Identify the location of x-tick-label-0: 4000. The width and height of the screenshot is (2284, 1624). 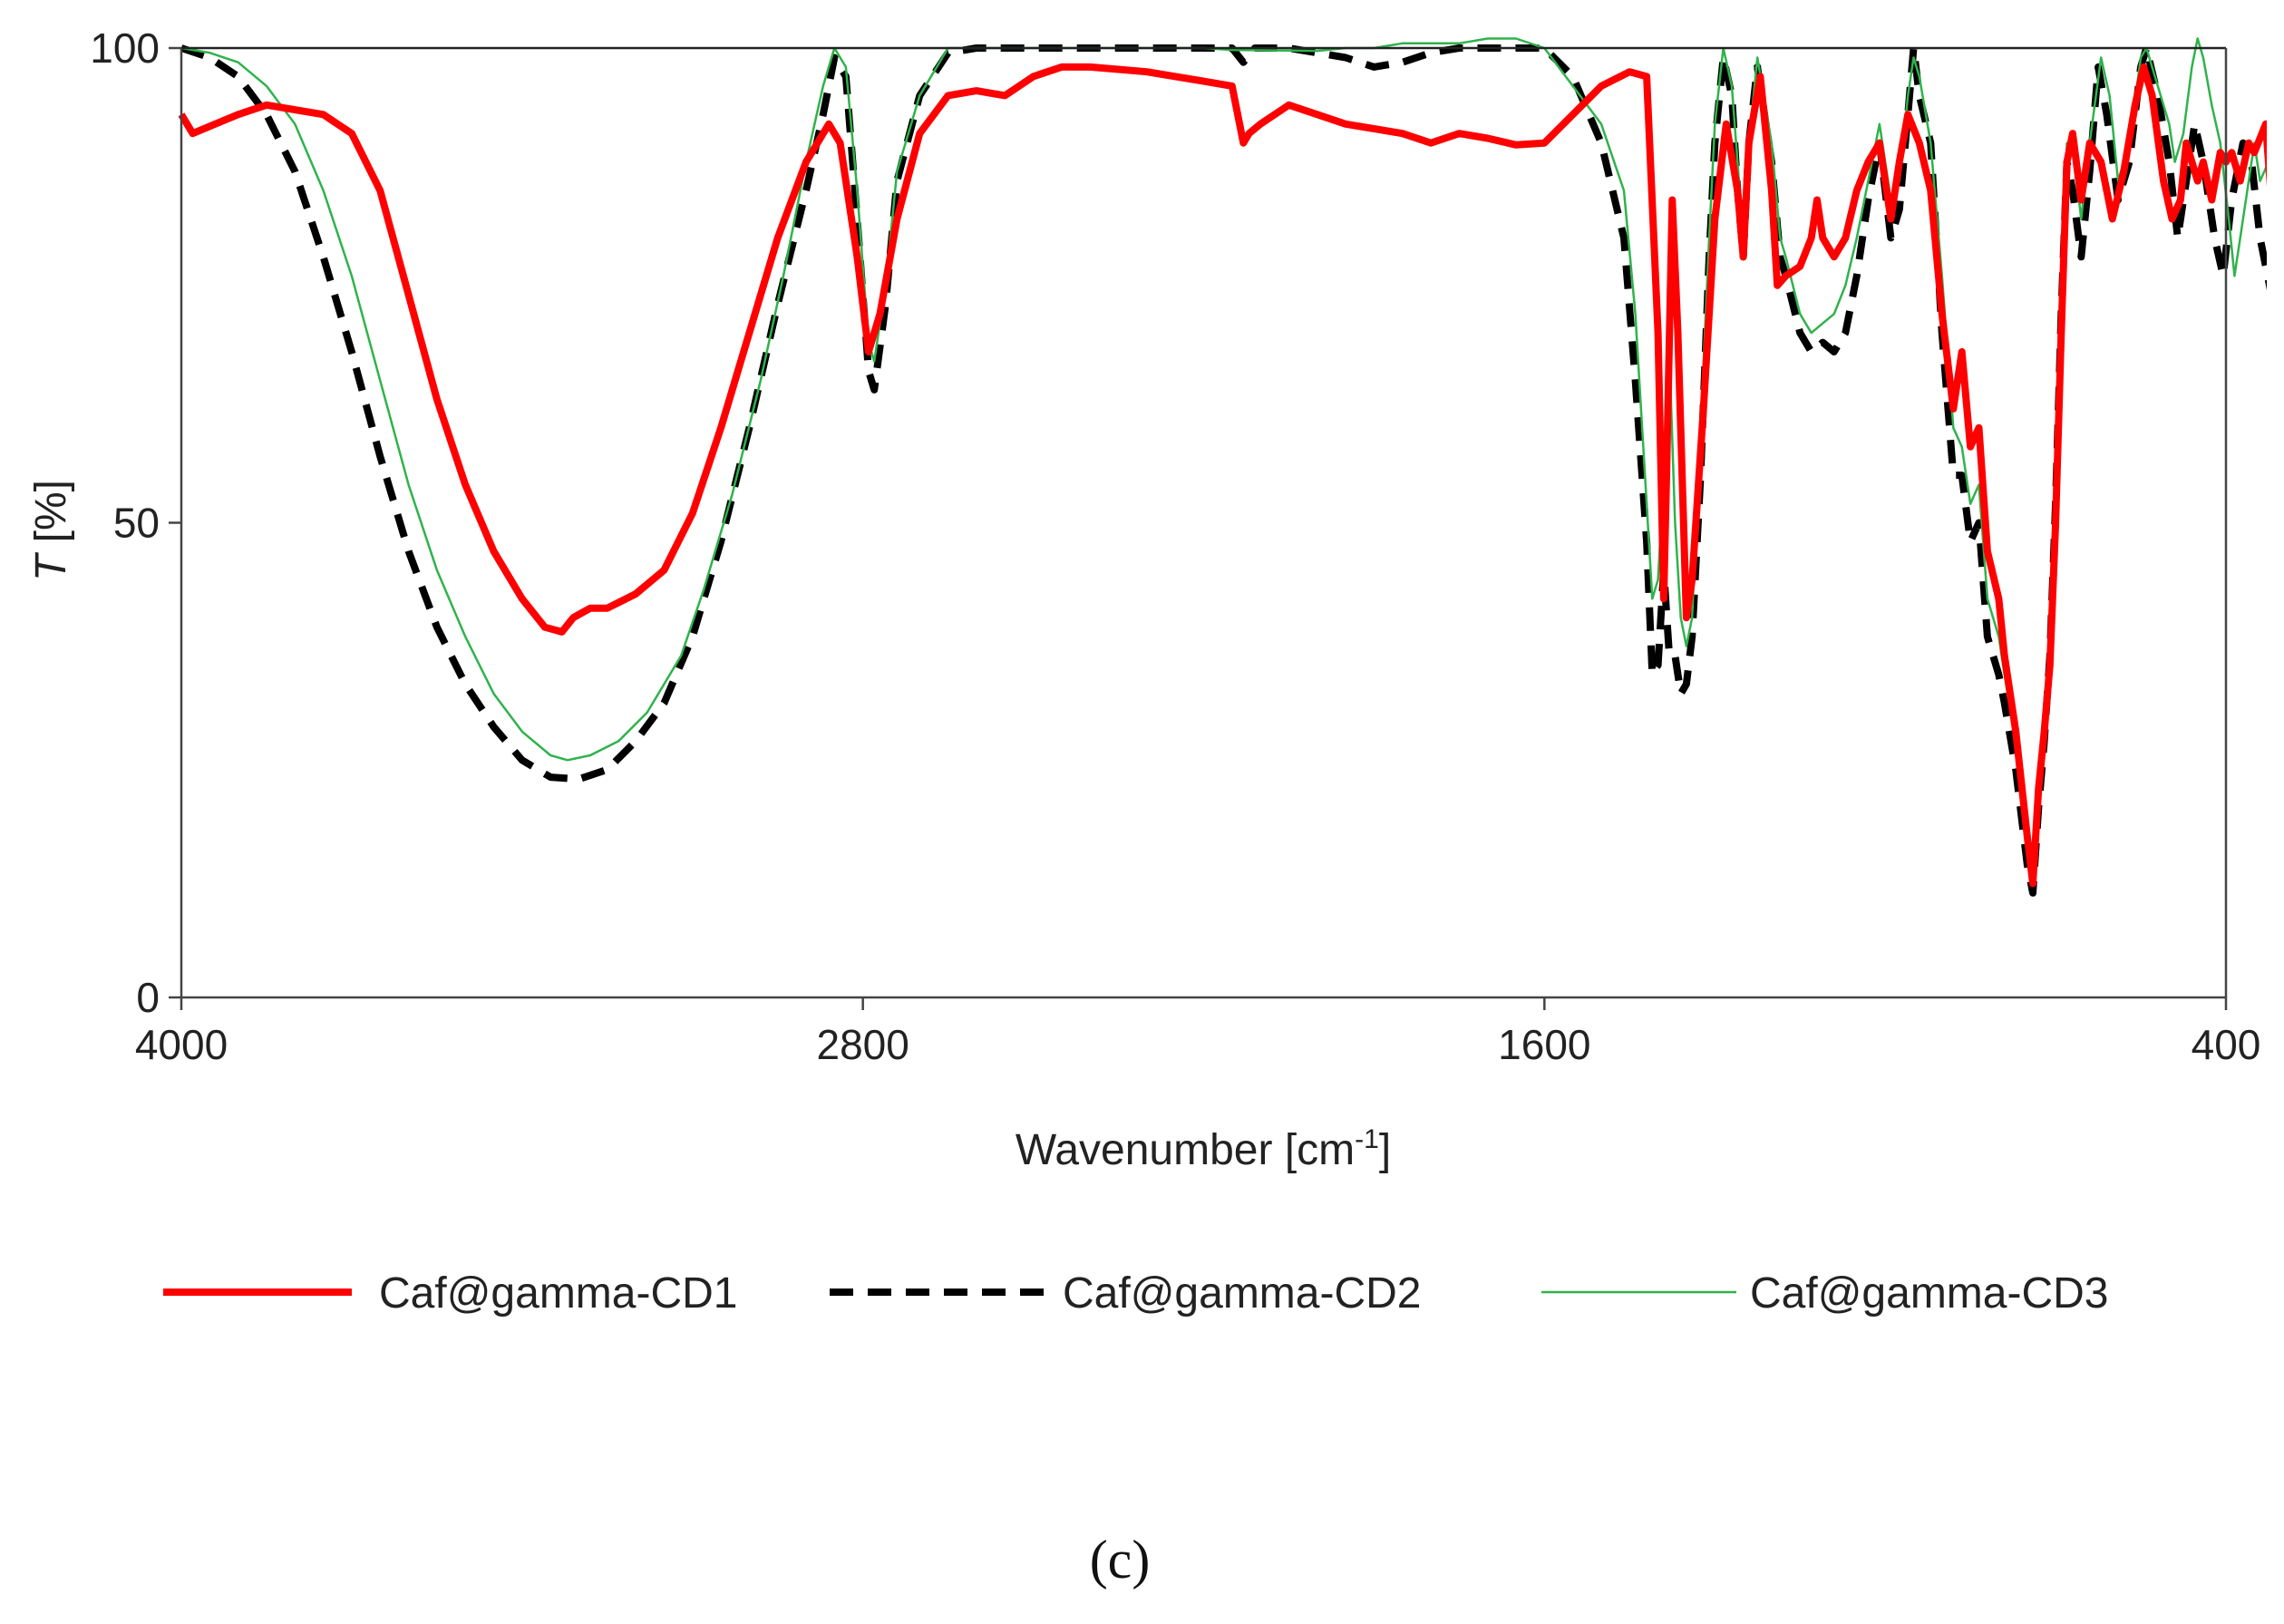
(181, 1044).